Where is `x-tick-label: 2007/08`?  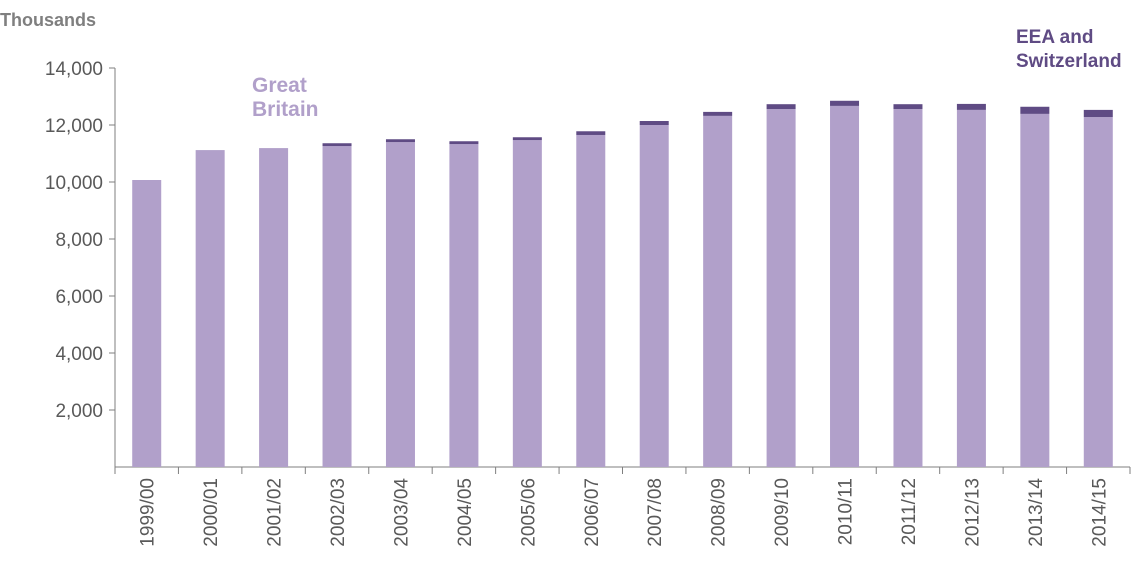 x-tick-label: 2007/08 is located at coordinates (655, 512).